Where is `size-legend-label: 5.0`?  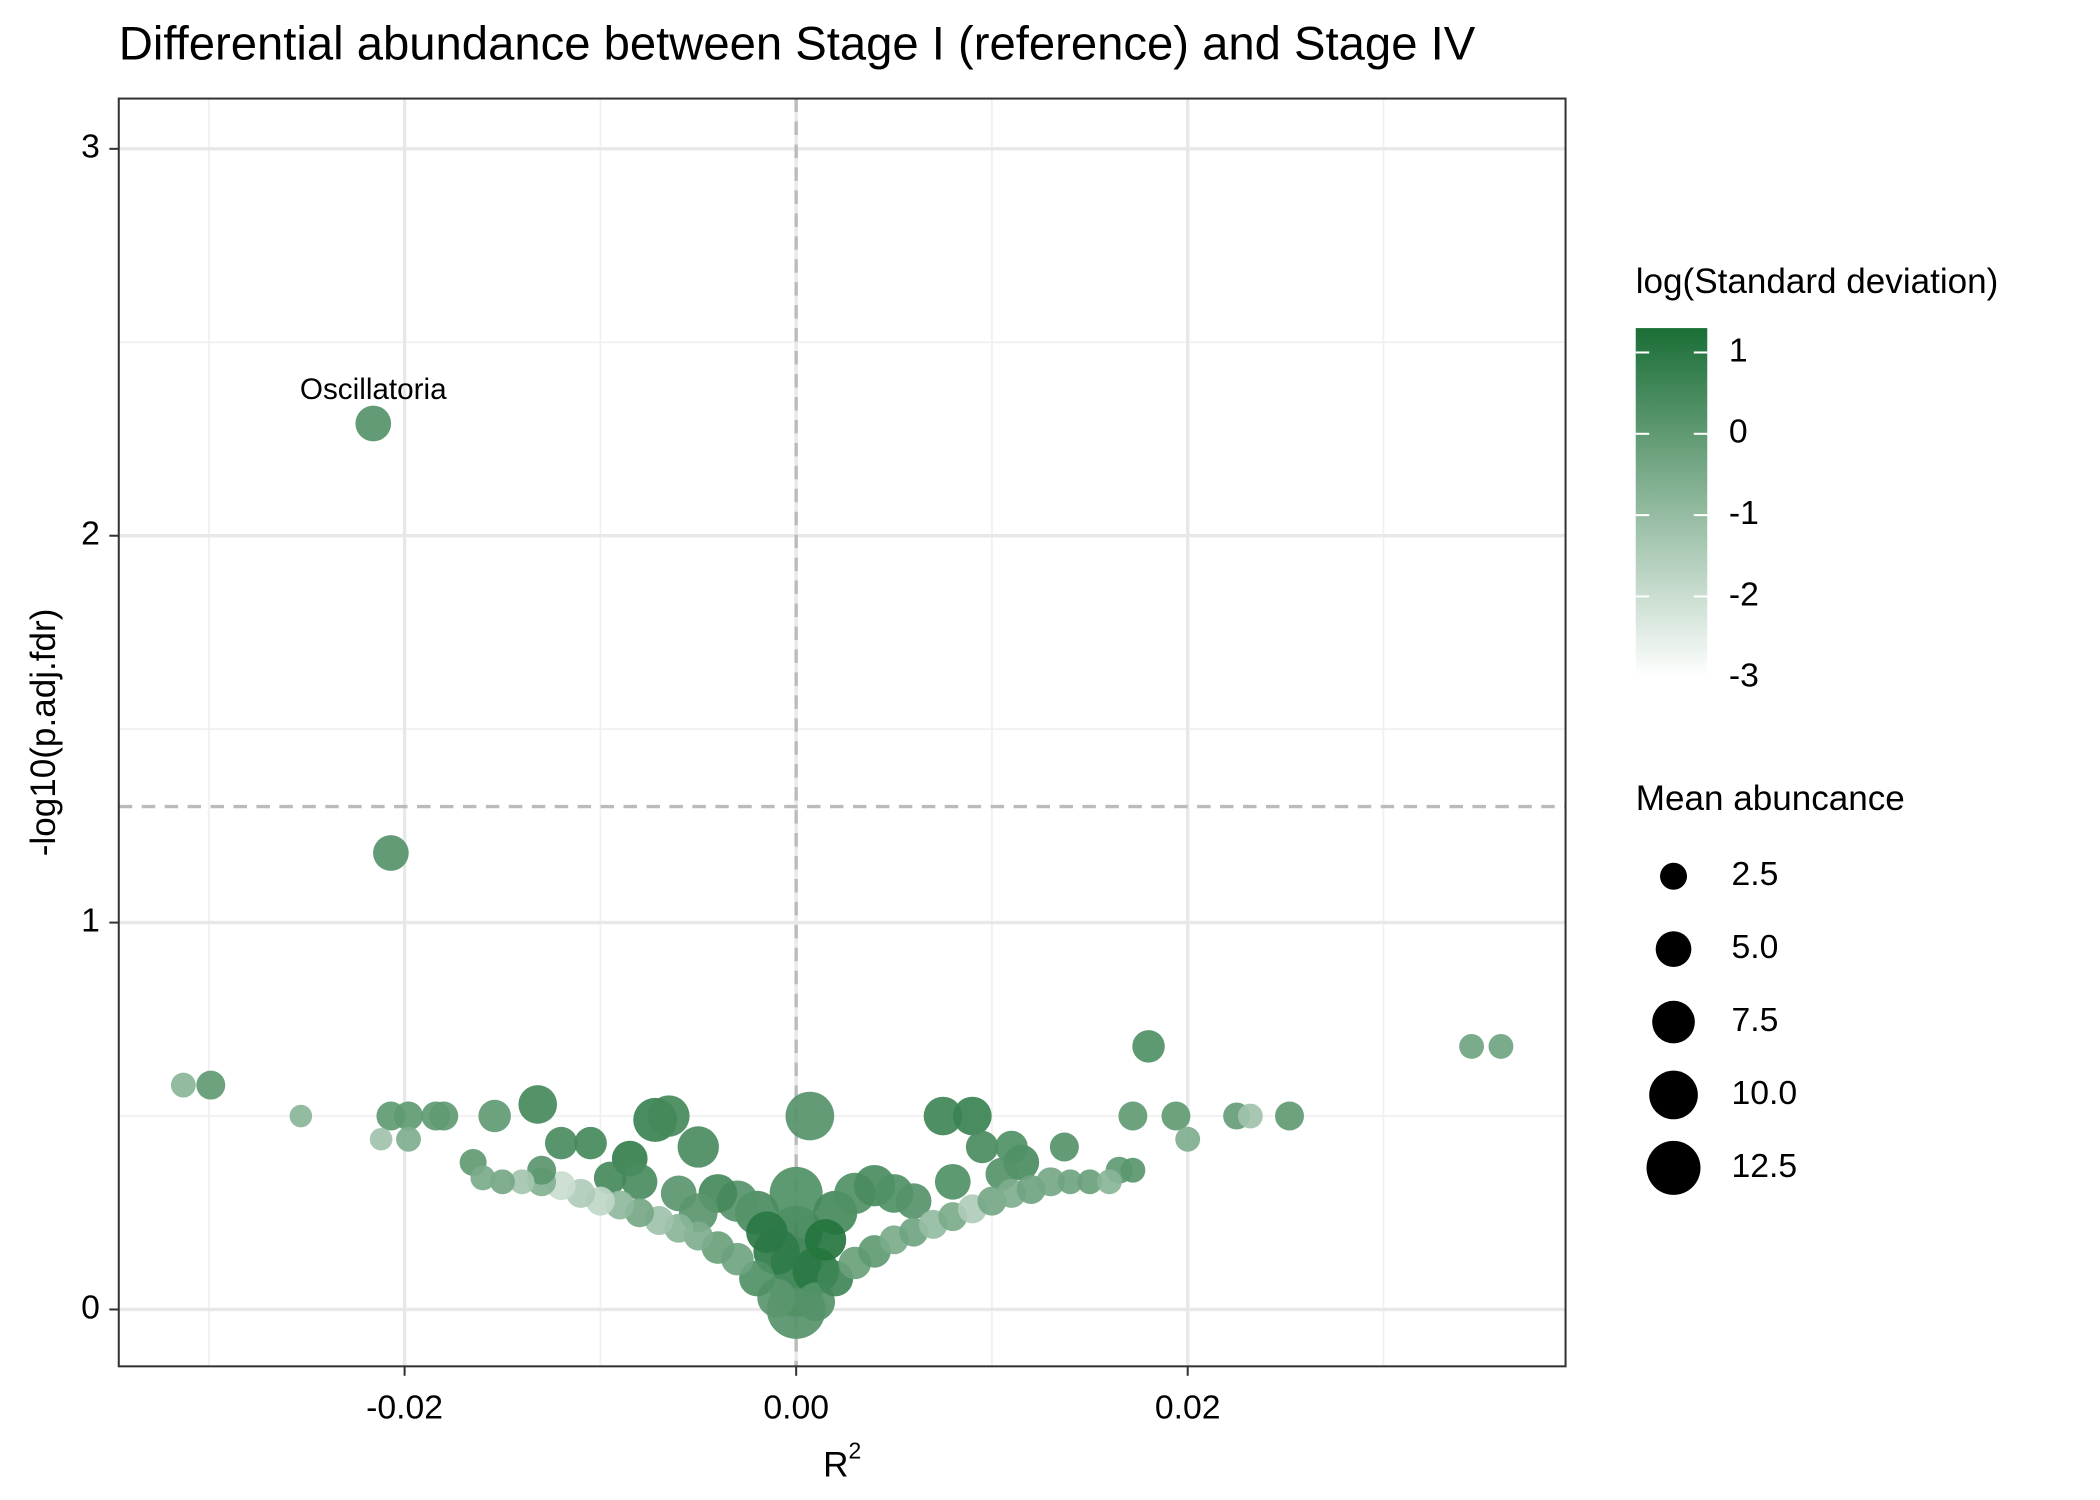
size-legend-label: 5.0 is located at coordinates (1755, 947).